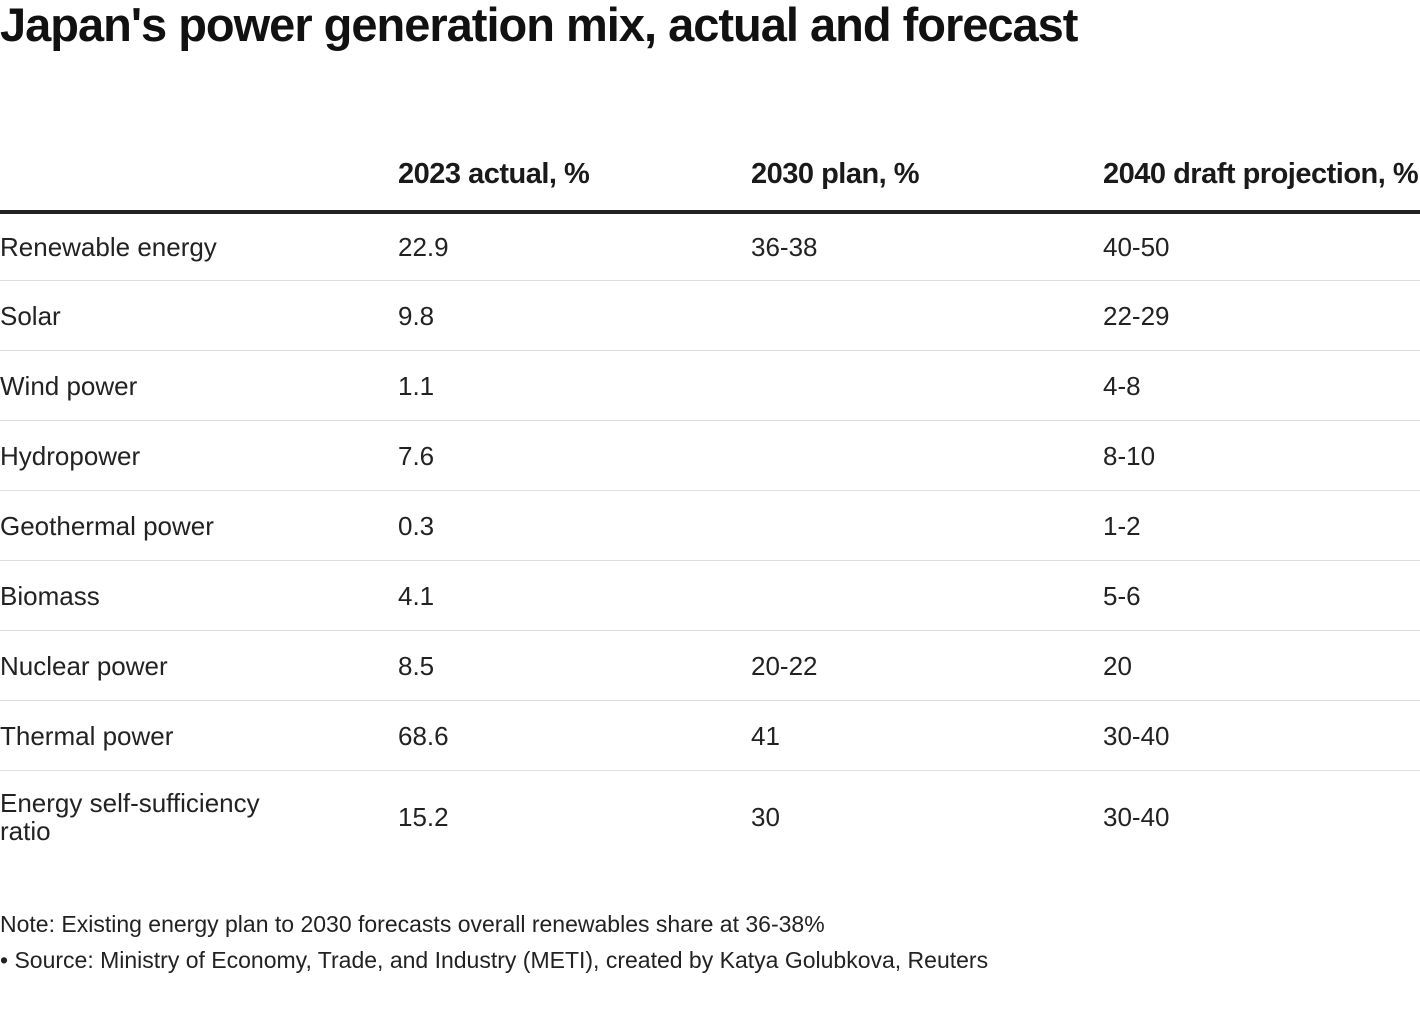  Describe the element at coordinates (1261, 595) in the screenshot. I see `cell-2040-draft: 5-6` at that location.